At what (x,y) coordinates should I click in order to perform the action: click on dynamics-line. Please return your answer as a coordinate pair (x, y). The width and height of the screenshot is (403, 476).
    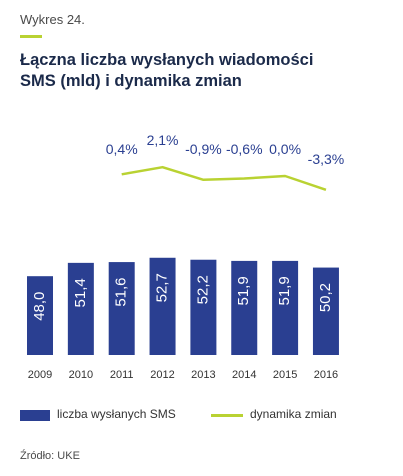
    Looking at the image, I should click on (224, 178).